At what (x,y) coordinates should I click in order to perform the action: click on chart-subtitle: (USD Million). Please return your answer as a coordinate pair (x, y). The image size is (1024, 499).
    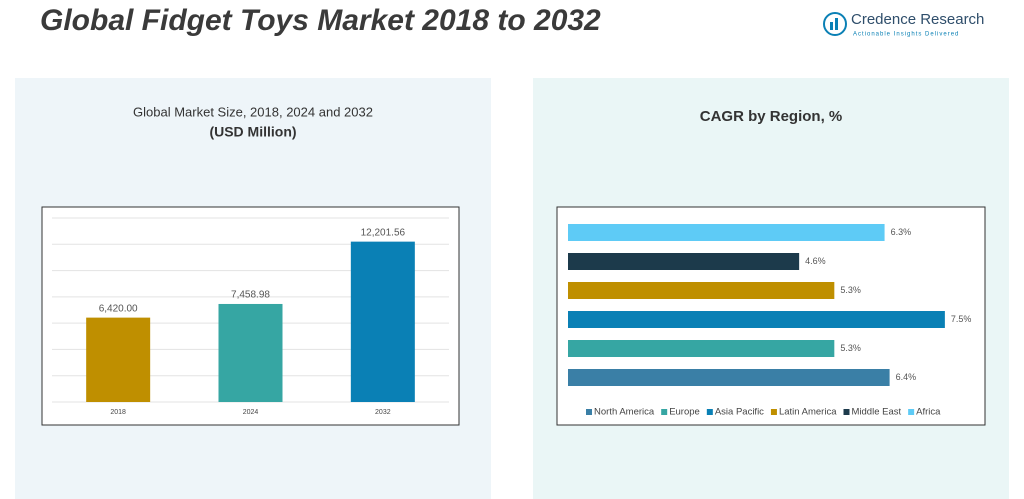
    Looking at the image, I should click on (252, 132).